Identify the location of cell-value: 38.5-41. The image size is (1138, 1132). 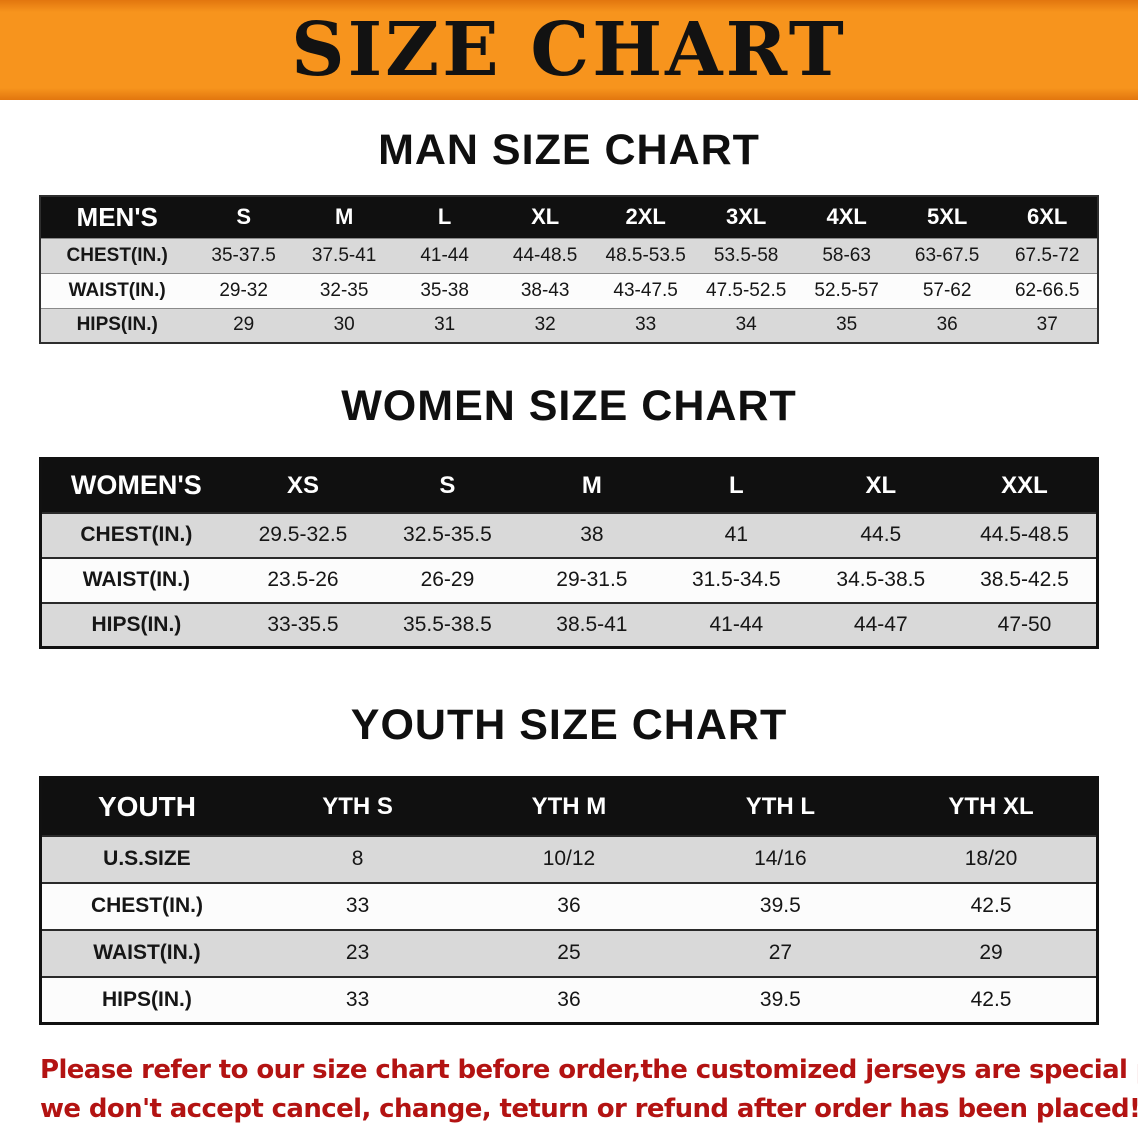
(592, 624).